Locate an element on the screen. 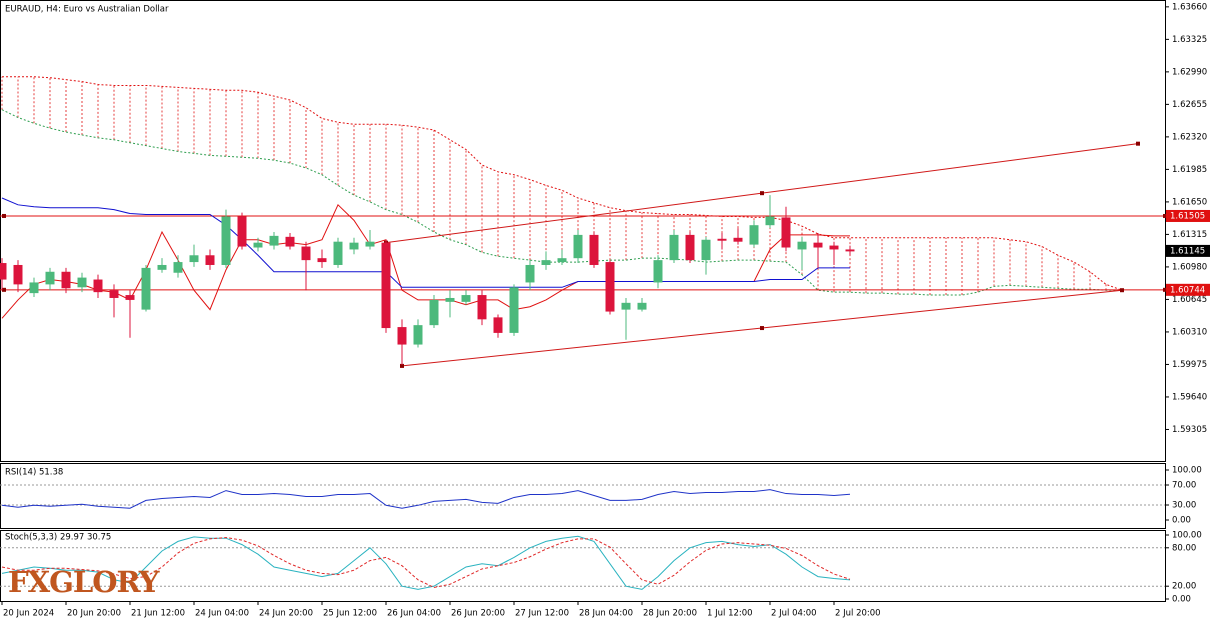  y-tick-label: 1.62990 is located at coordinates (1189, 72).